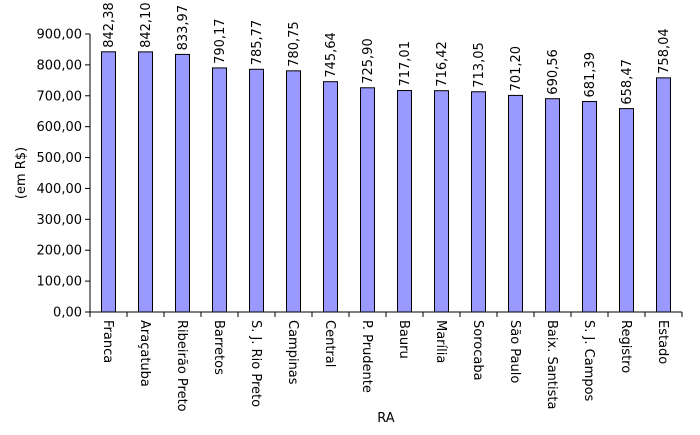  What do you see at coordinates (627, 82) in the screenshot?
I see `data-label: 658,47` at bounding box center [627, 82].